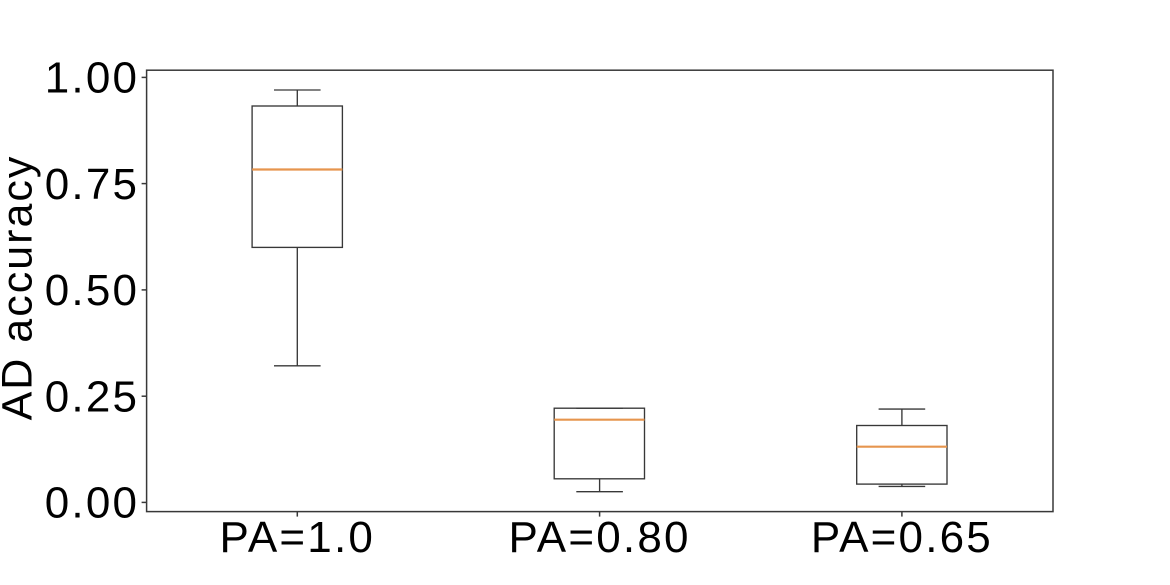 The width and height of the screenshot is (1170, 585). Describe the element at coordinates (298, 537) in the screenshot. I see `svg-text: PA=1.0` at that location.